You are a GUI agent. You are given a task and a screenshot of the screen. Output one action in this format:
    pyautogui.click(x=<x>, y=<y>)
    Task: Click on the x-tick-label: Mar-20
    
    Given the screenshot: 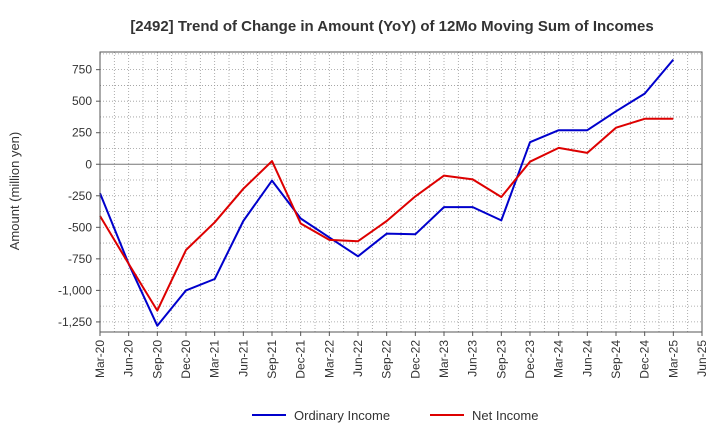 What is the action you would take?
    pyautogui.click(x=100, y=359)
    